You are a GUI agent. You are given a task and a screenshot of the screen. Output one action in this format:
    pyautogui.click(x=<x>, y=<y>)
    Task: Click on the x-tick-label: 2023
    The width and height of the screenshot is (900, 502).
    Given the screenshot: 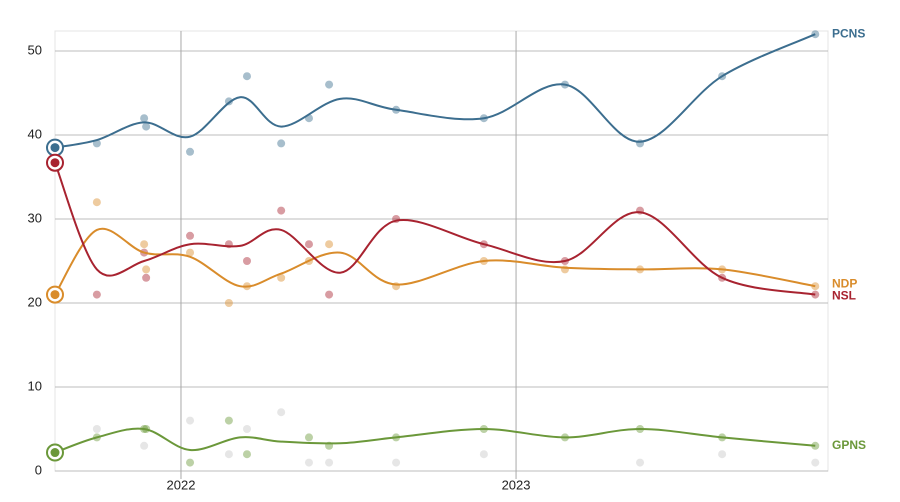 What is the action you would take?
    pyautogui.click(x=516, y=484)
    